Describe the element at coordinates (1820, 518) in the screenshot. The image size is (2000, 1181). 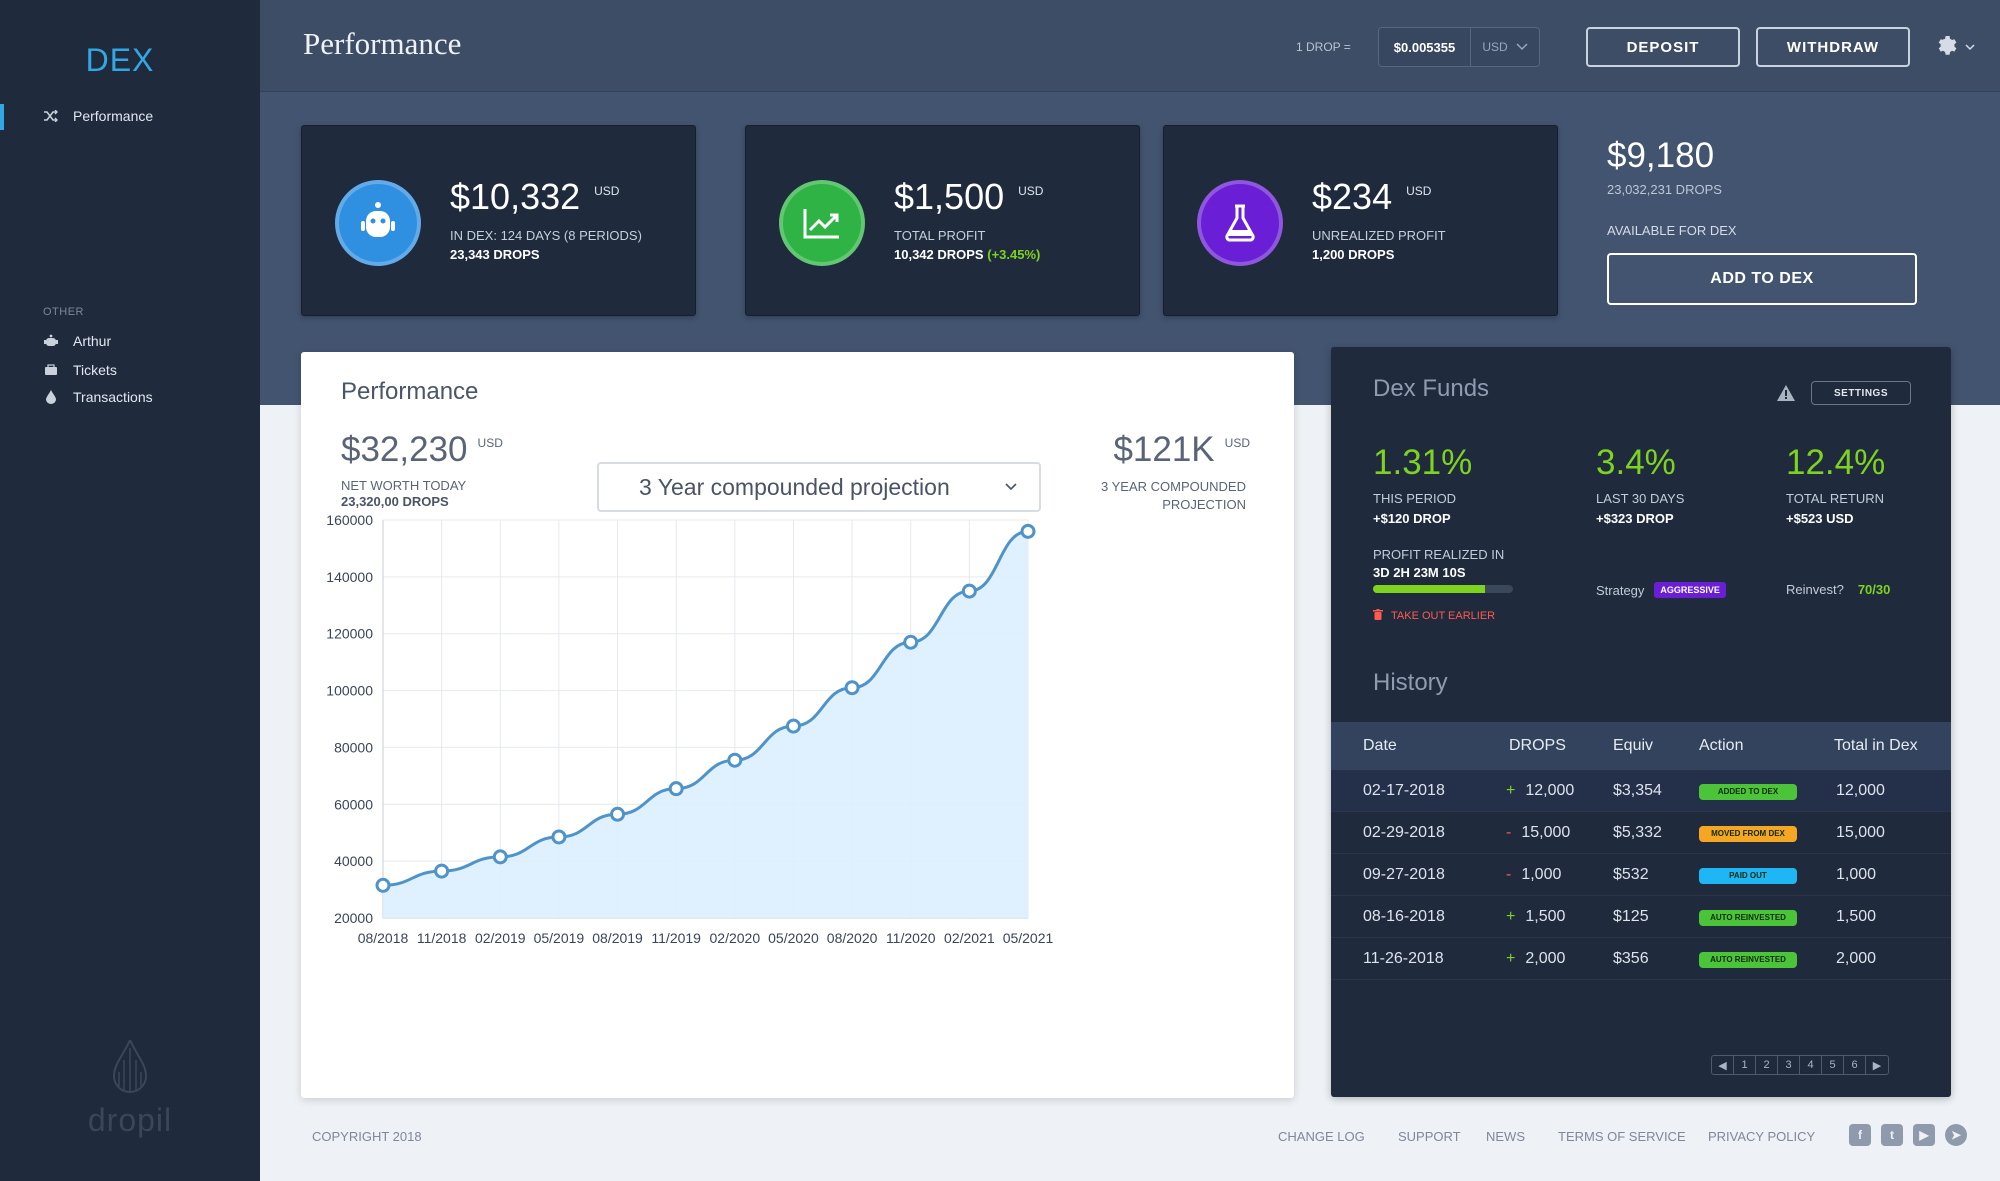
I see `stat-sub: +$523 USD` at that location.